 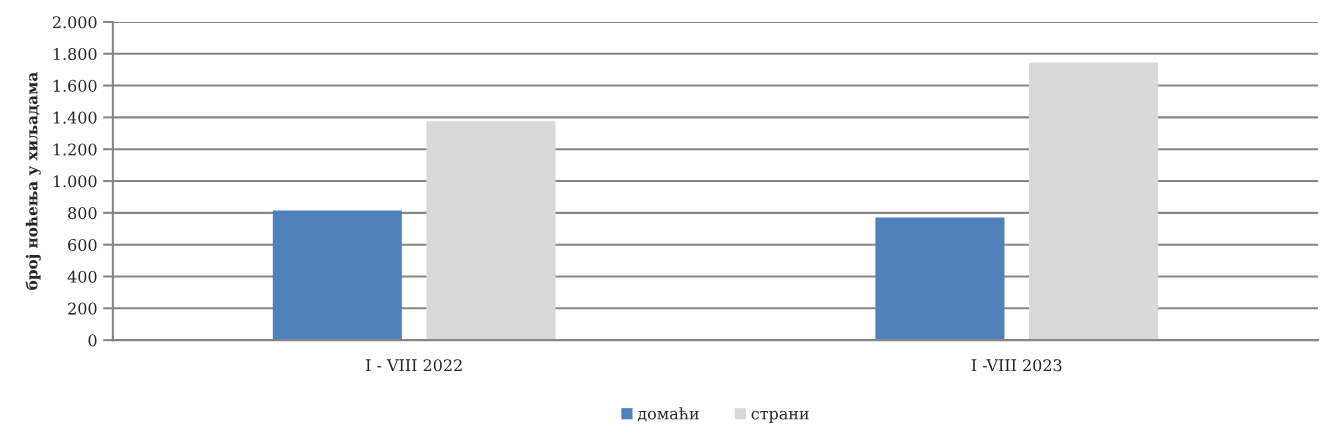 What do you see at coordinates (75, 117) in the screenshot?
I see `y-tick-label: 1.400` at bounding box center [75, 117].